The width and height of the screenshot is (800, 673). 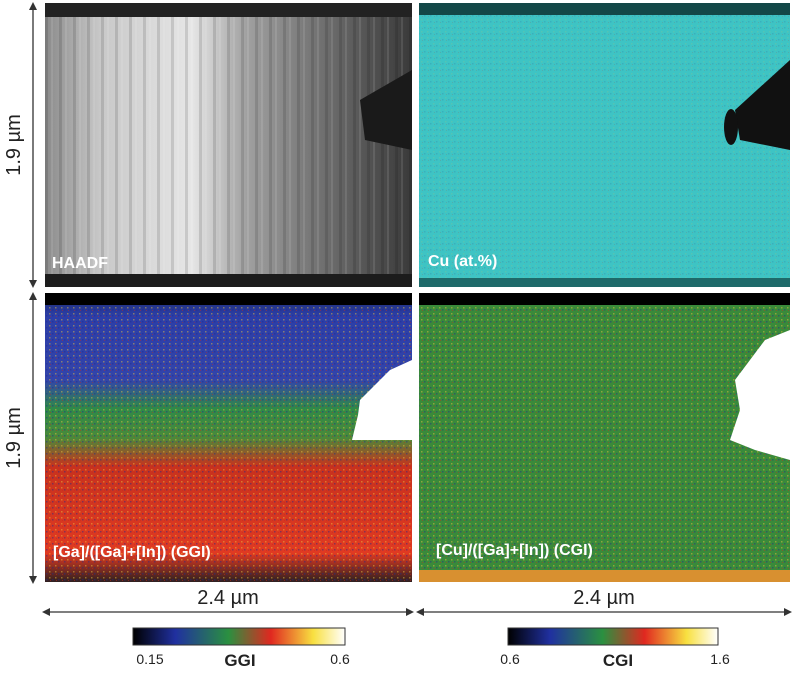 What do you see at coordinates (462, 261) in the screenshot?
I see `panel-label: Cu (at.%)` at bounding box center [462, 261].